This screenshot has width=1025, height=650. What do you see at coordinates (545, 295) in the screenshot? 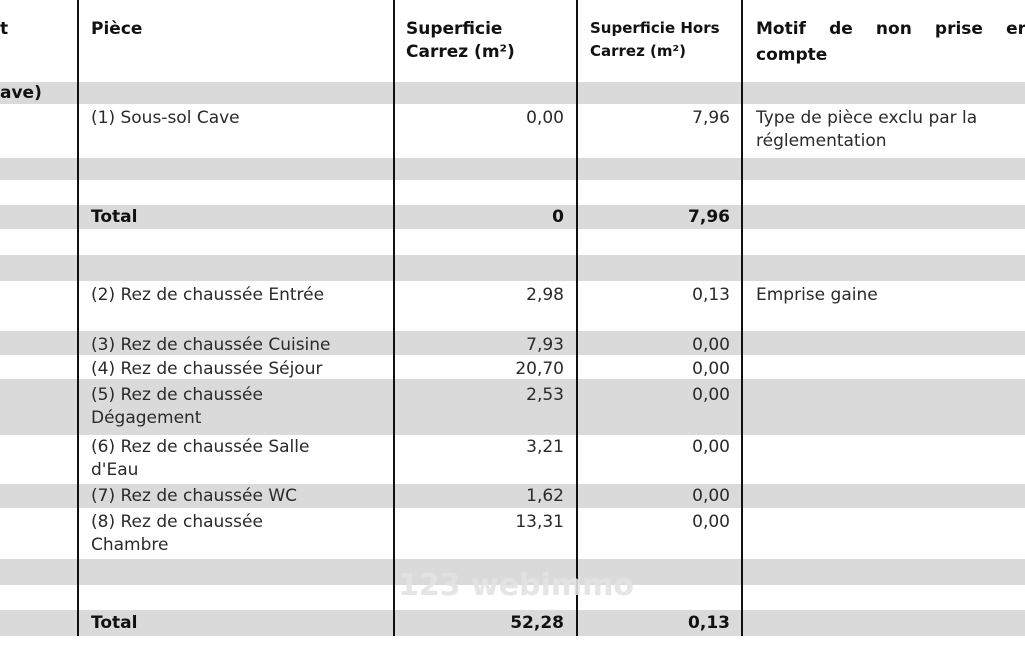
I see `cell-carrez: 2,98` at bounding box center [545, 295].